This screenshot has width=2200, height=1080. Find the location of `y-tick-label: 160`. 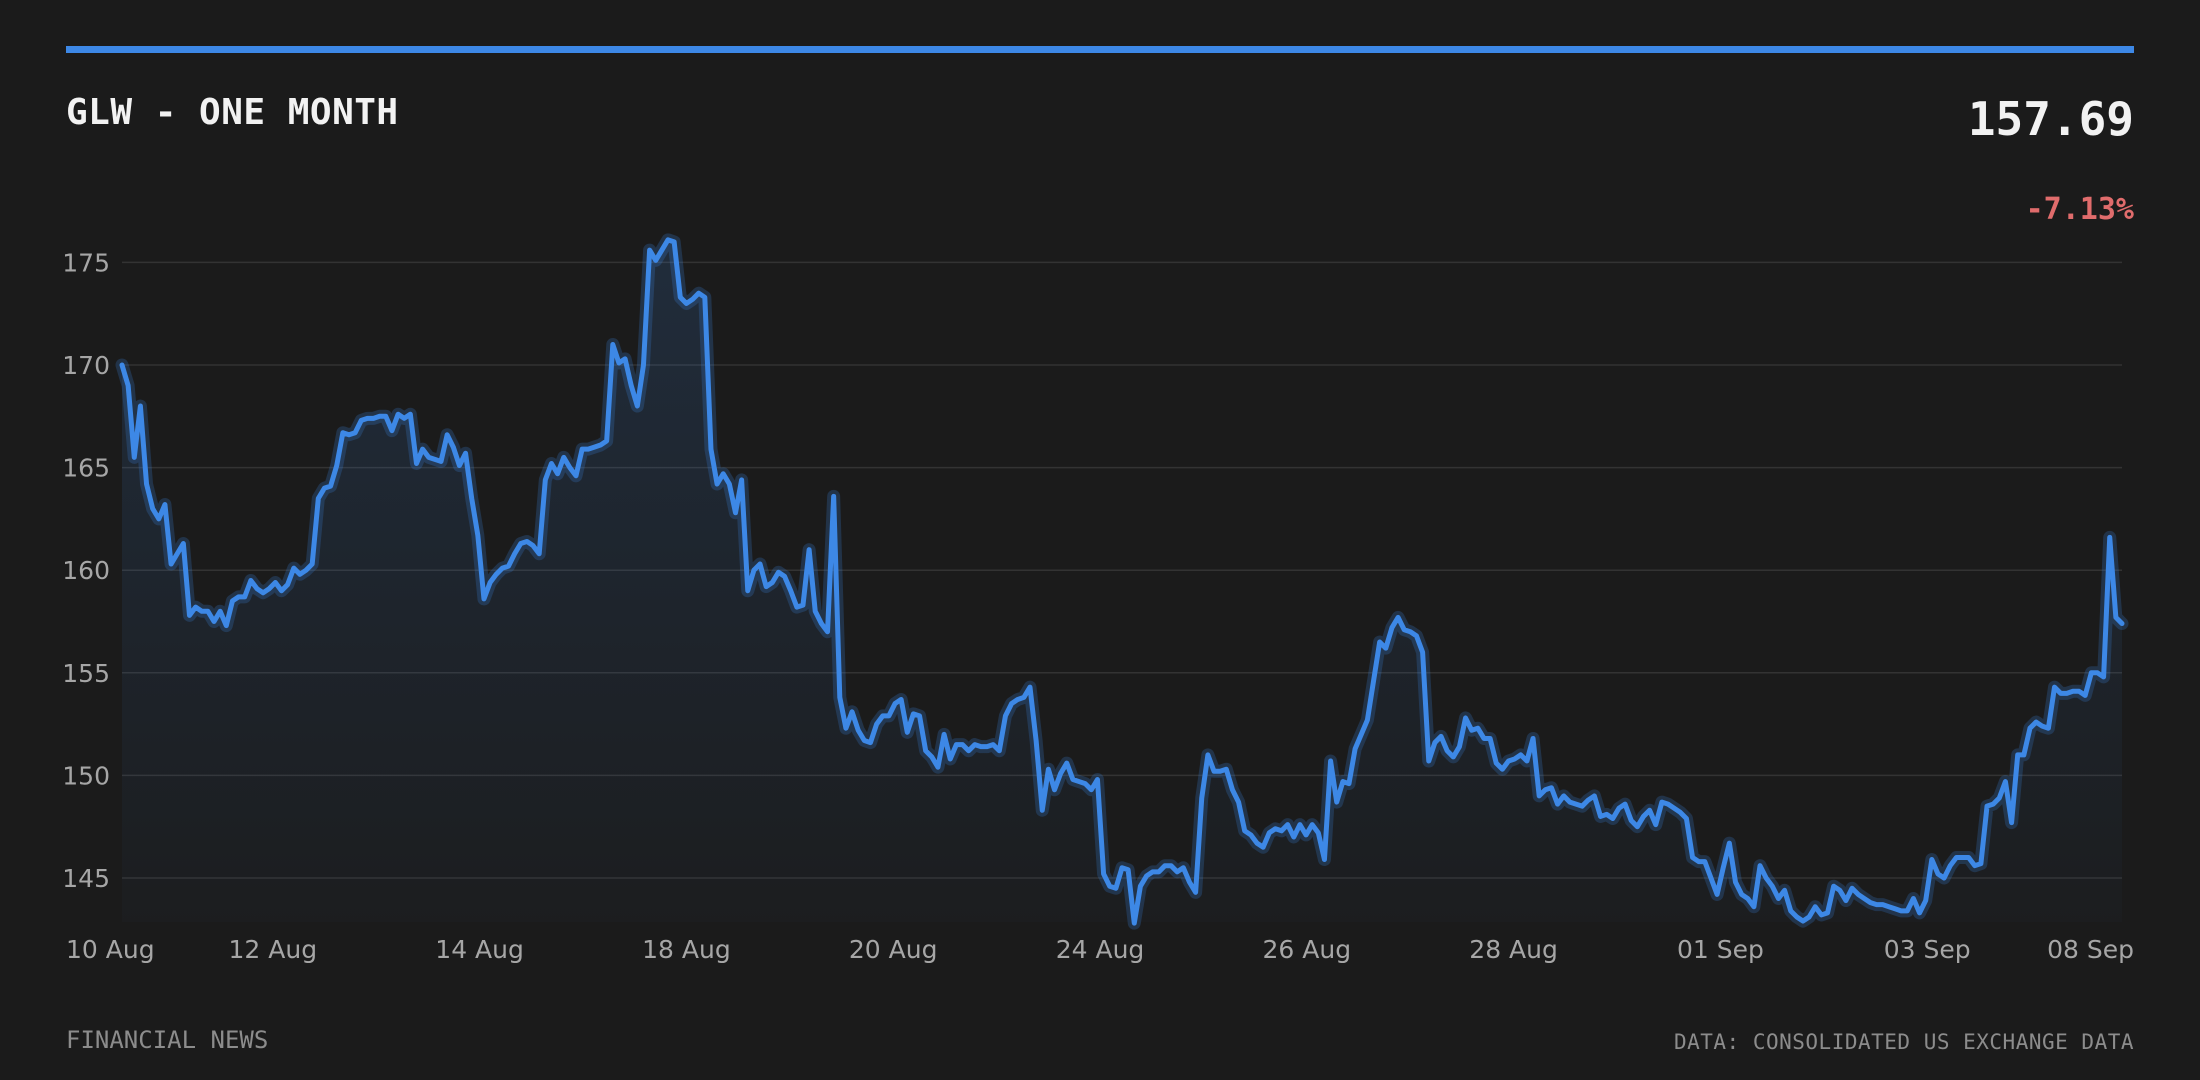

y-tick-label: 160 is located at coordinates (86, 570).